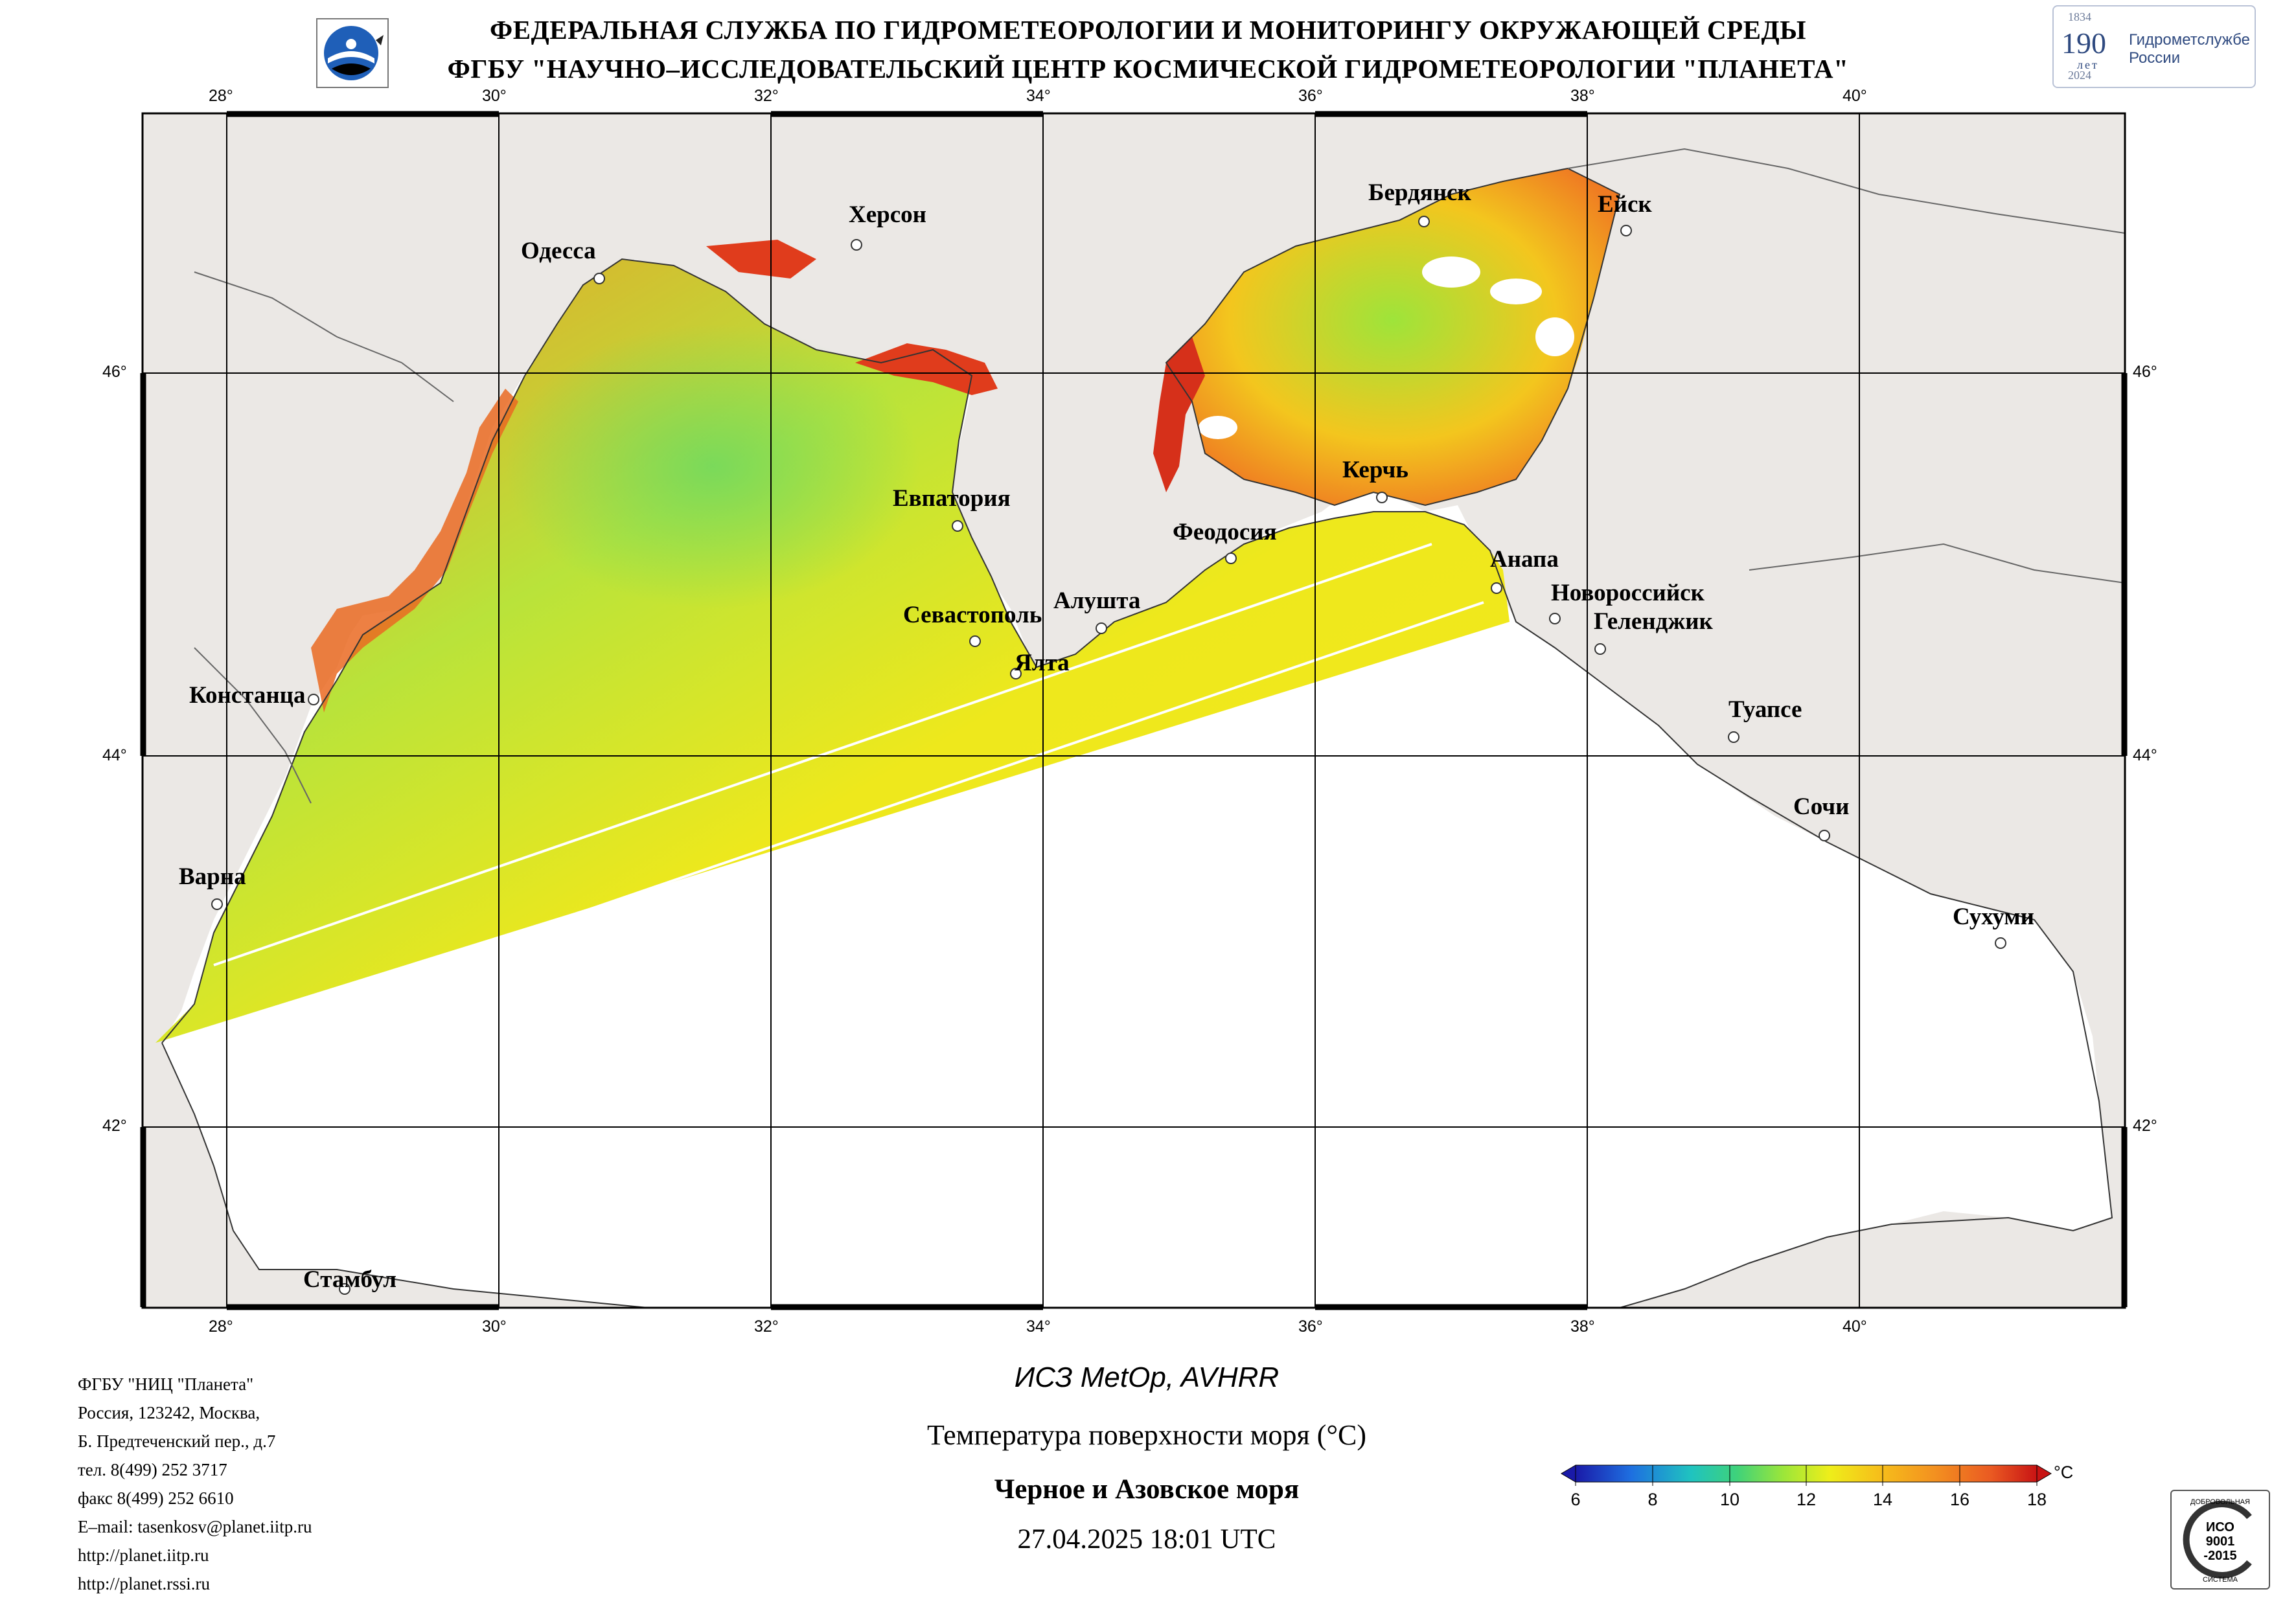 Image resolution: width=2296 pixels, height=1607 pixels. What do you see at coordinates (213, 876) in the screenshot?
I see `city-label-varna: Варна` at bounding box center [213, 876].